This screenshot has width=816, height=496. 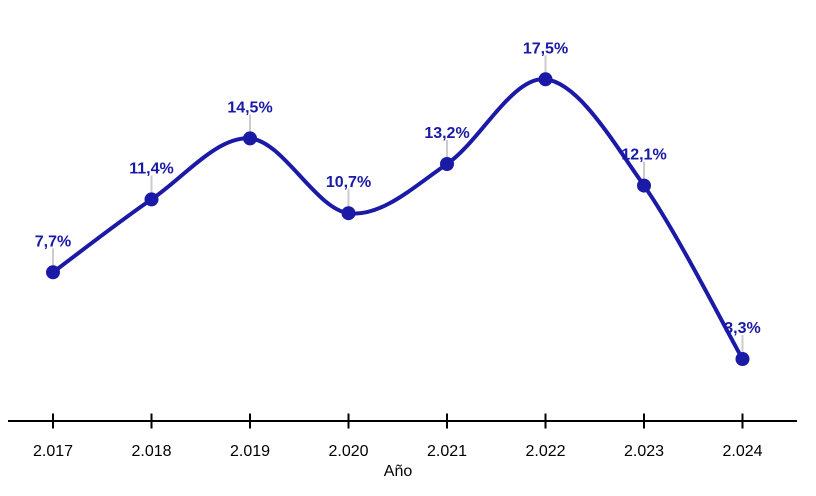 I want to click on data-point-label: 13,2%, so click(x=446, y=133).